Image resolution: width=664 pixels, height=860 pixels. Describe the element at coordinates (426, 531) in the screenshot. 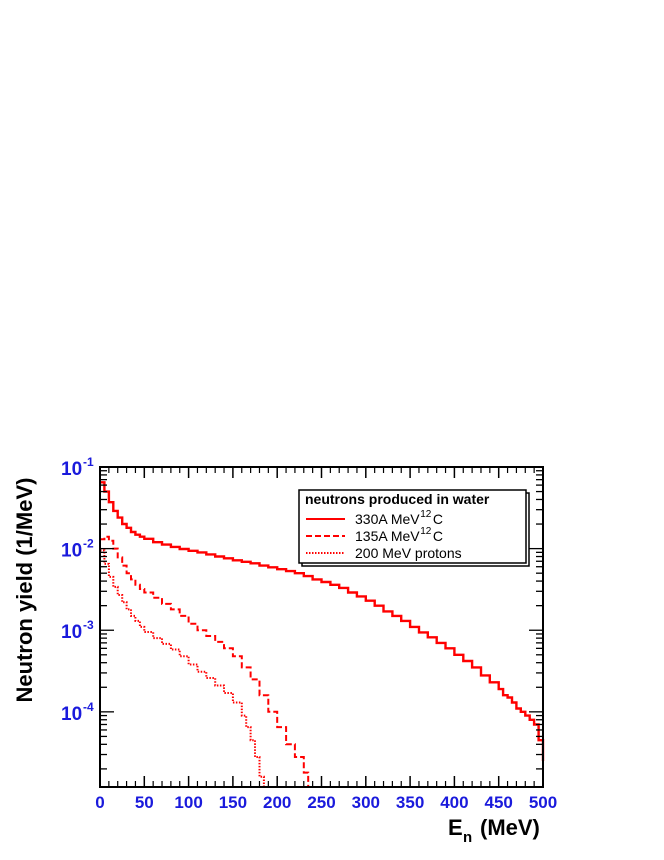

I see `legend-label-sup-2: 12` at that location.